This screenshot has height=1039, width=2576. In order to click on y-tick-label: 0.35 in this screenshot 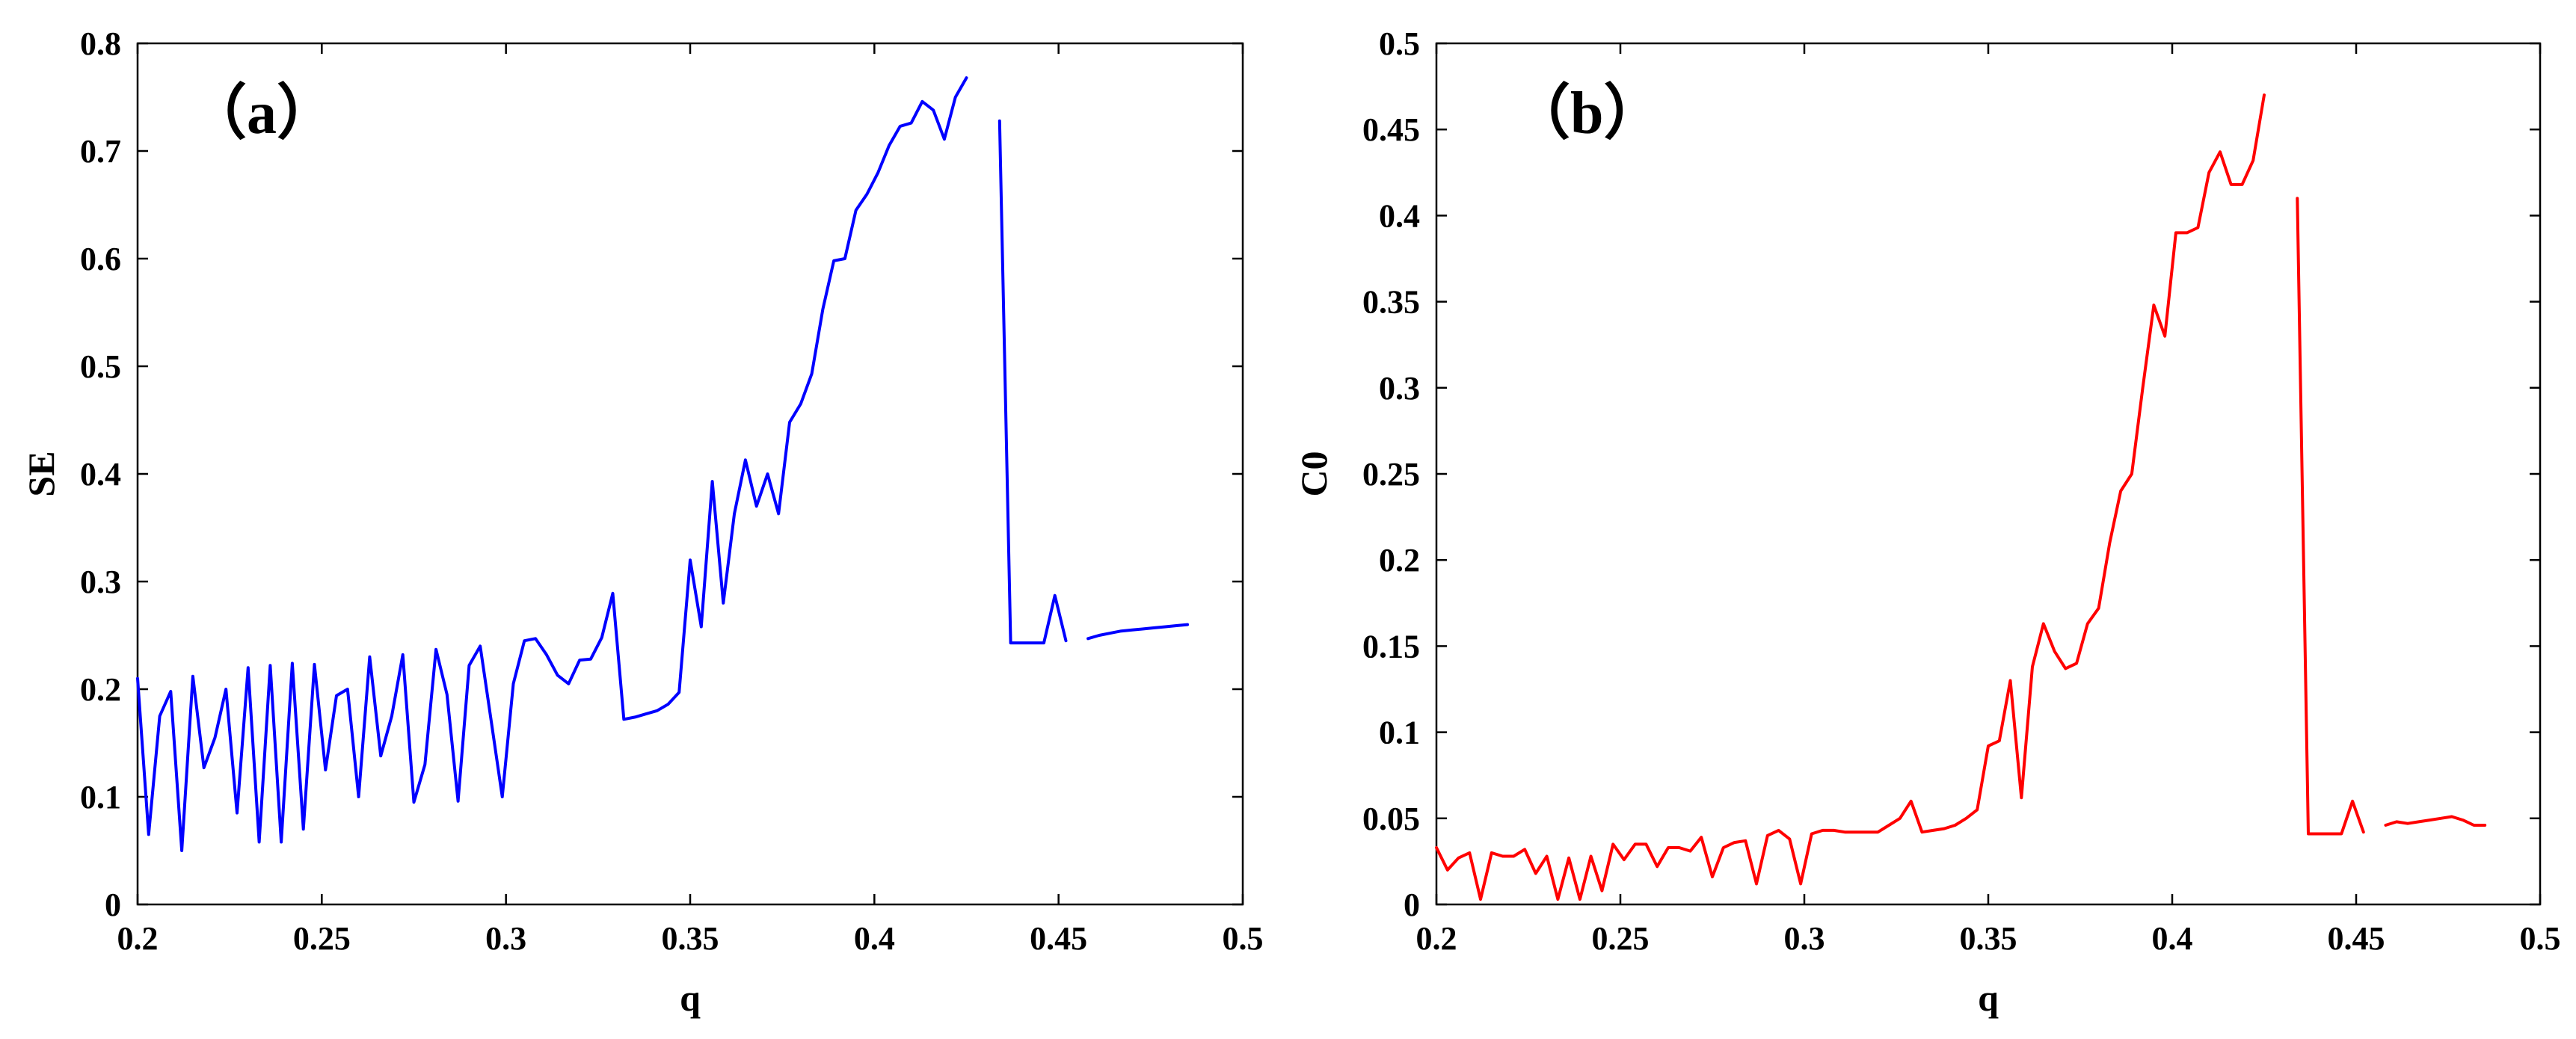, I will do `click(1391, 302)`.